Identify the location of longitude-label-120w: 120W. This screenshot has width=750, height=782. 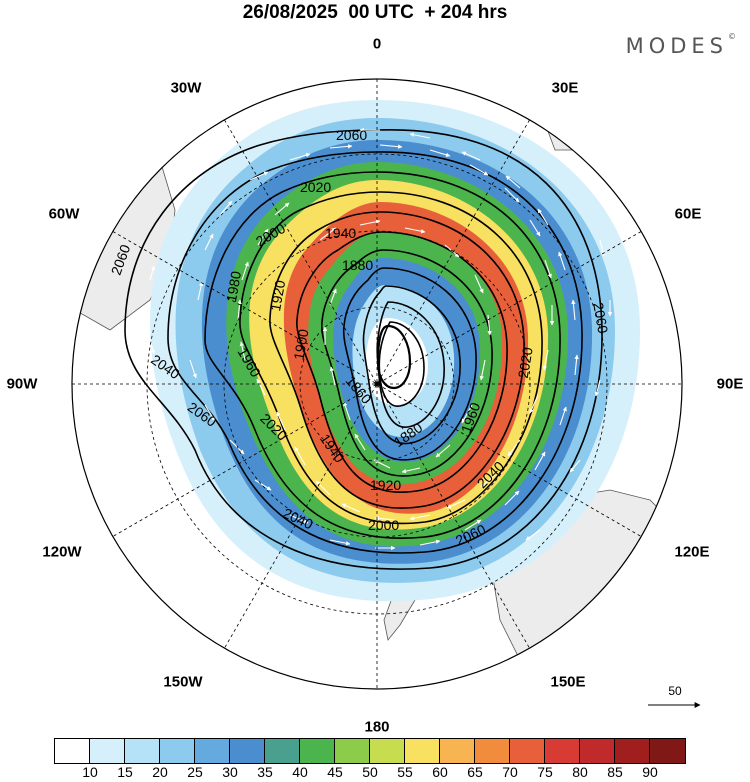
(62, 552).